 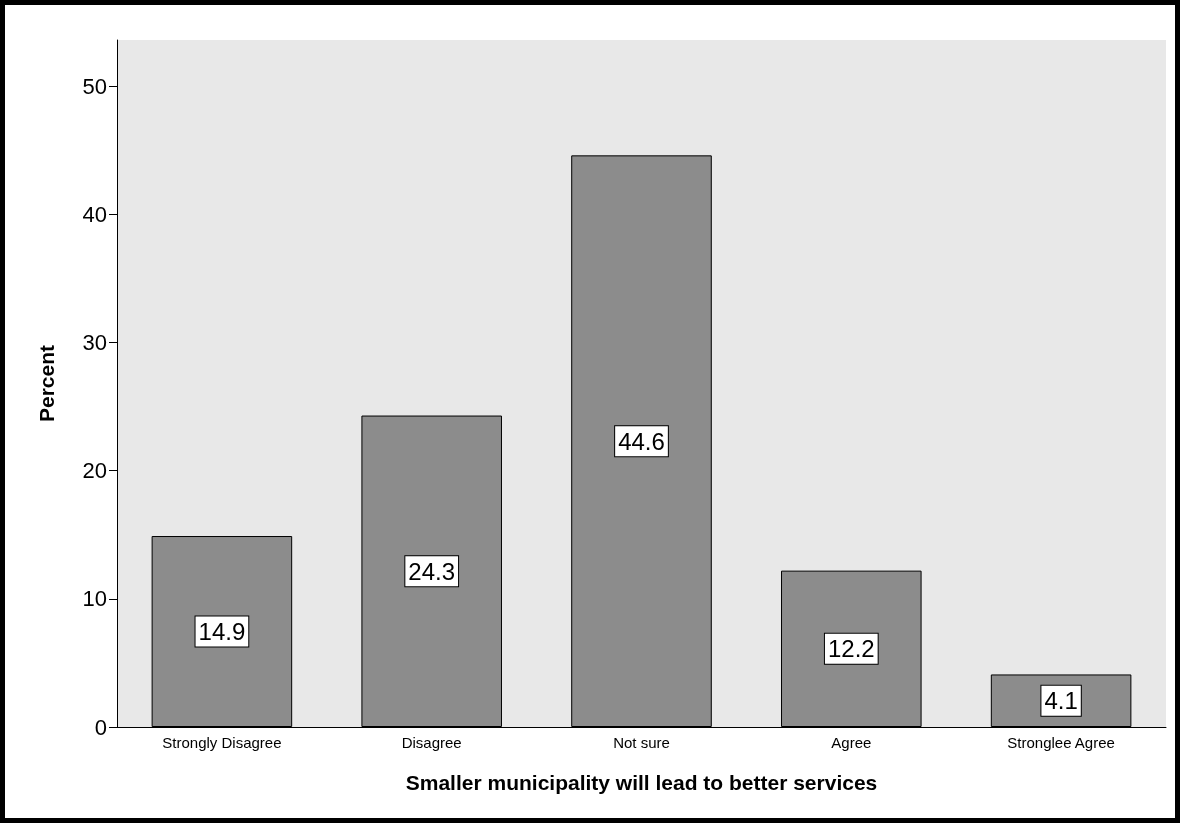 I want to click on x-tick-label: Stronglee Agree, so click(x=1061, y=742).